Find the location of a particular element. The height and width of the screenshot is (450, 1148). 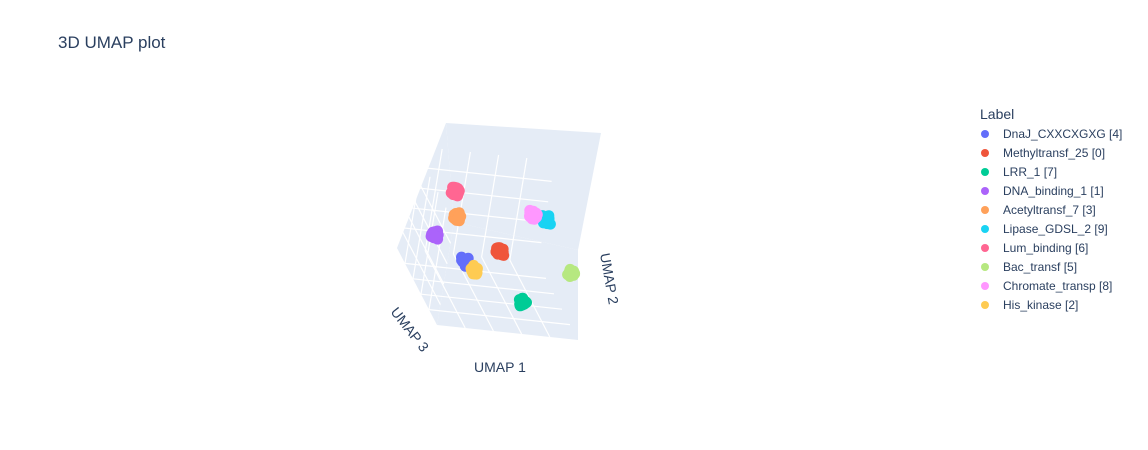

legend-item: His_kinase [2] is located at coordinates (1051, 304).